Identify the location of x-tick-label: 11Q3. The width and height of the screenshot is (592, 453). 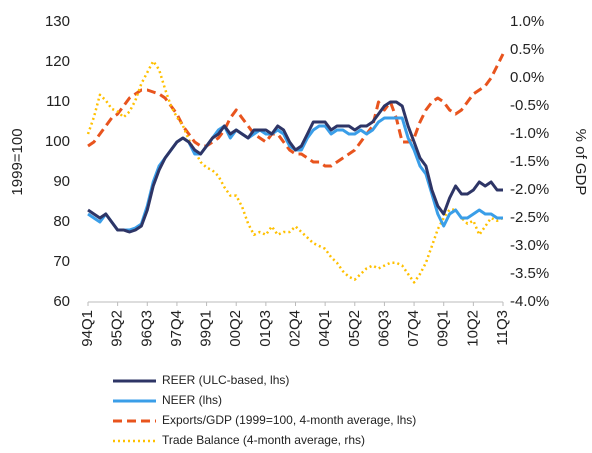
(502, 328).